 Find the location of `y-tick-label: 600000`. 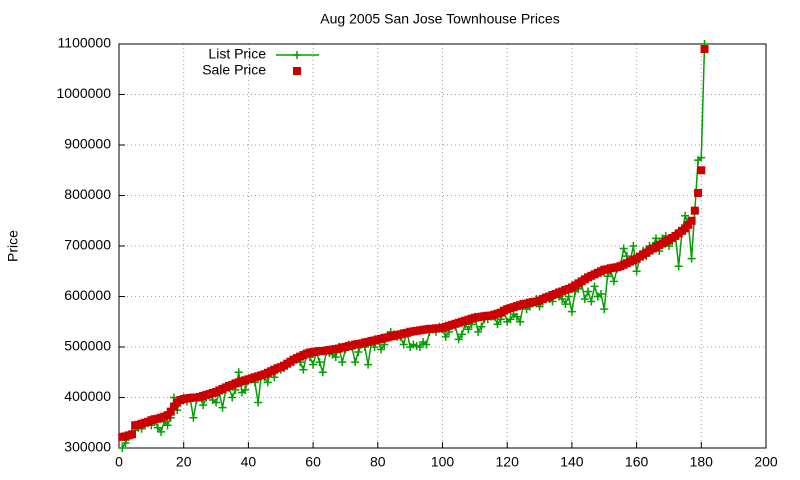

y-tick-label: 600000 is located at coordinates (87, 295).